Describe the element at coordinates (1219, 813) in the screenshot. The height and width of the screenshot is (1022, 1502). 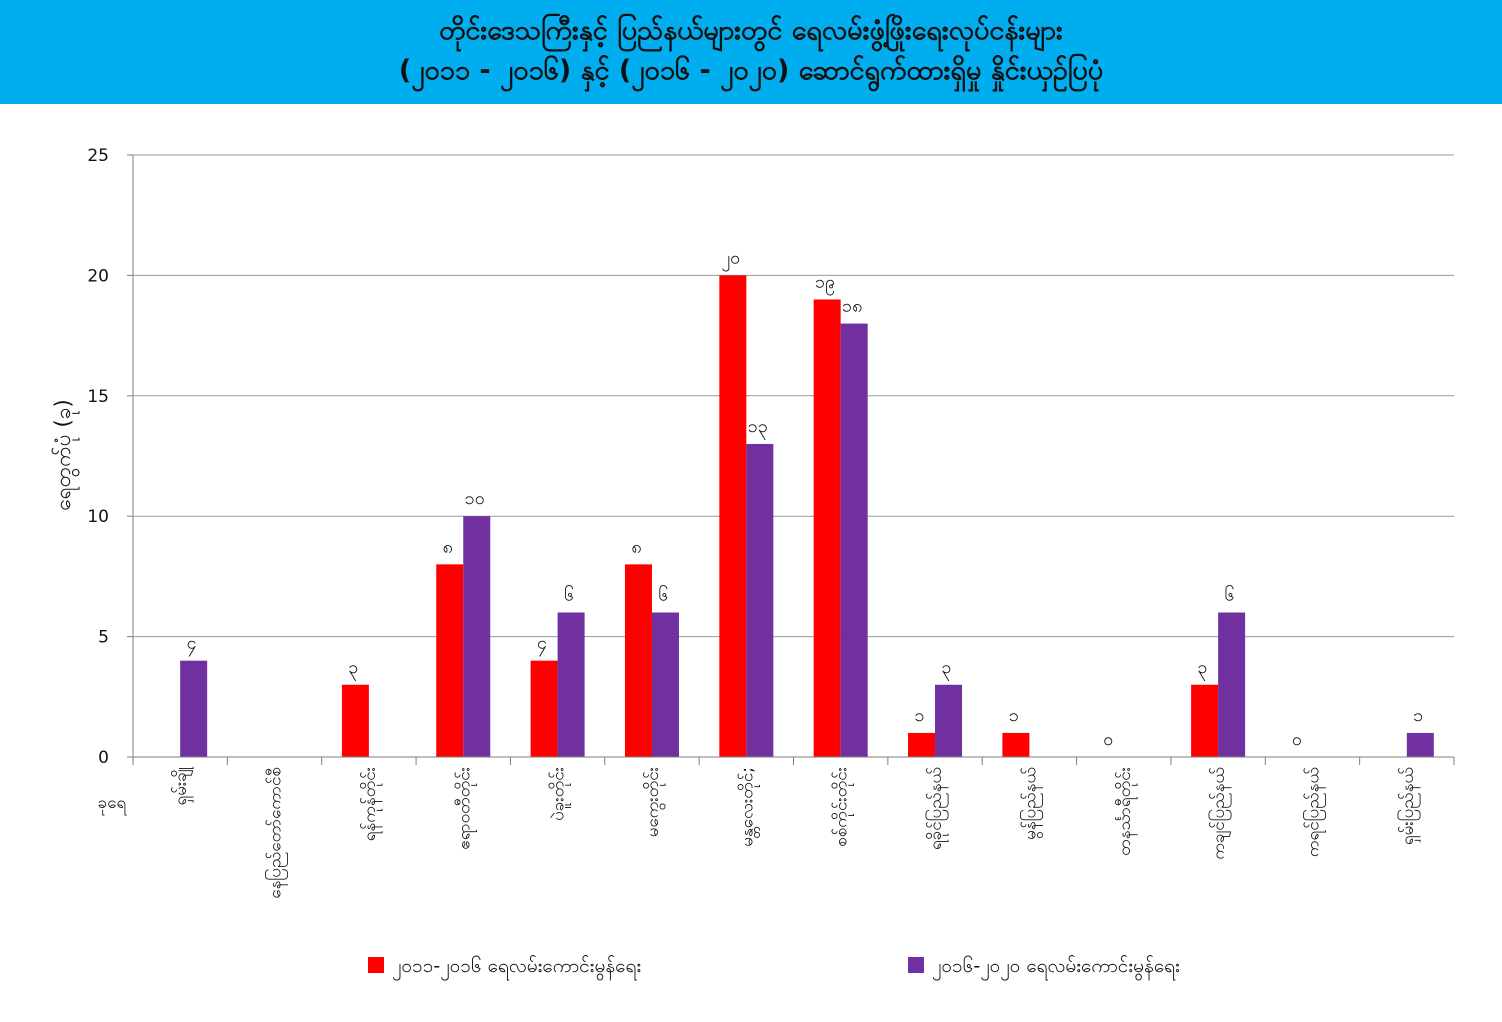
I see `x-tick-label: ကချင်ပြည်နယ်` at that location.